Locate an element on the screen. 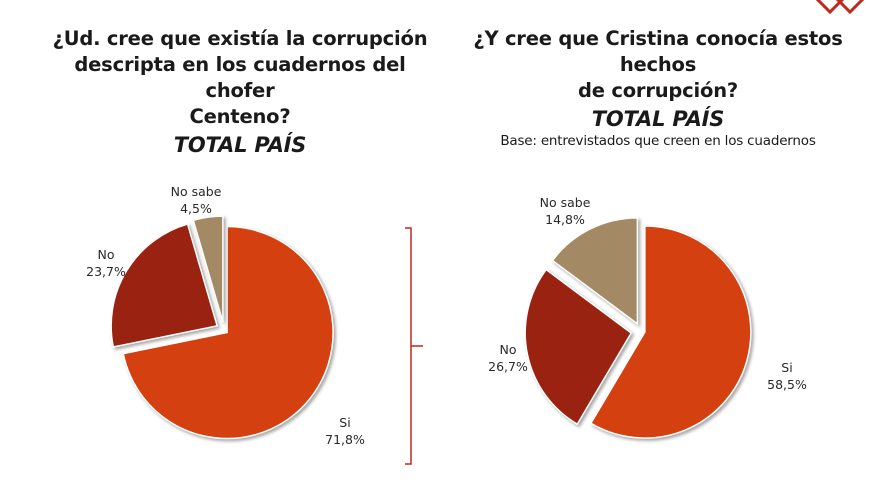  slice-value-label: 14,8% is located at coordinates (565, 219).